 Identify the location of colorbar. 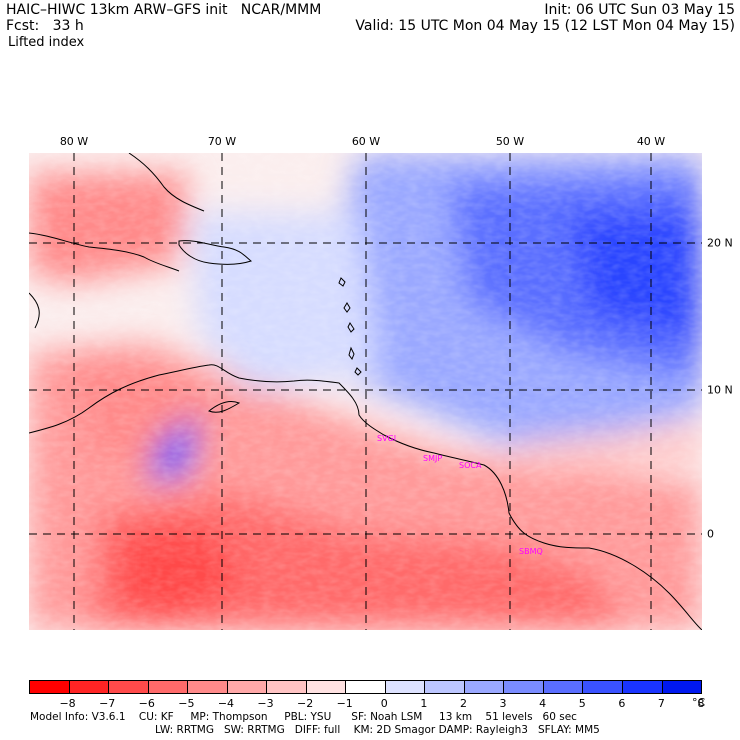
(365, 687).